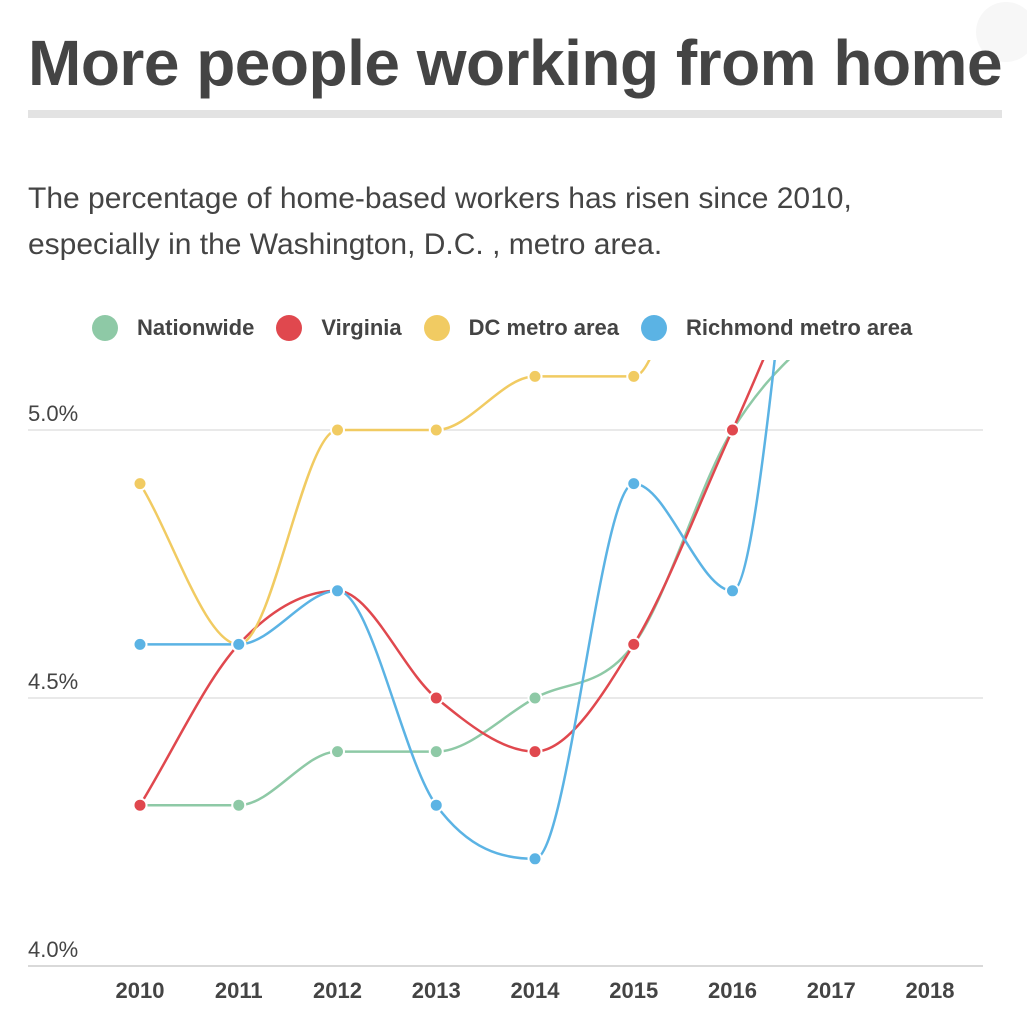 This screenshot has height=1029, width=1027. I want to click on data-point-richmond-metro-area-2014, so click(535, 859).